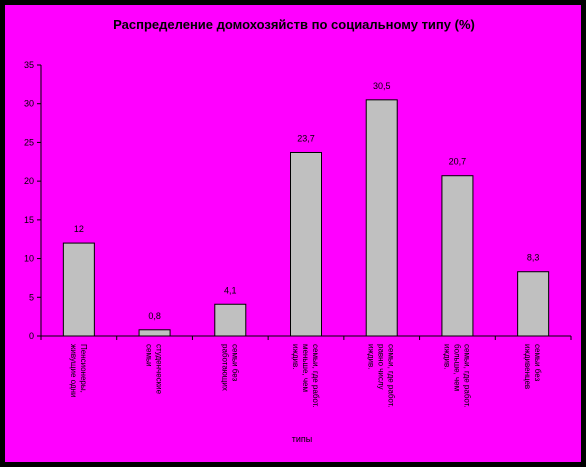 The width and height of the screenshot is (586, 467). I want to click on category-label-line: Пенсионеры,, so click(83, 368).